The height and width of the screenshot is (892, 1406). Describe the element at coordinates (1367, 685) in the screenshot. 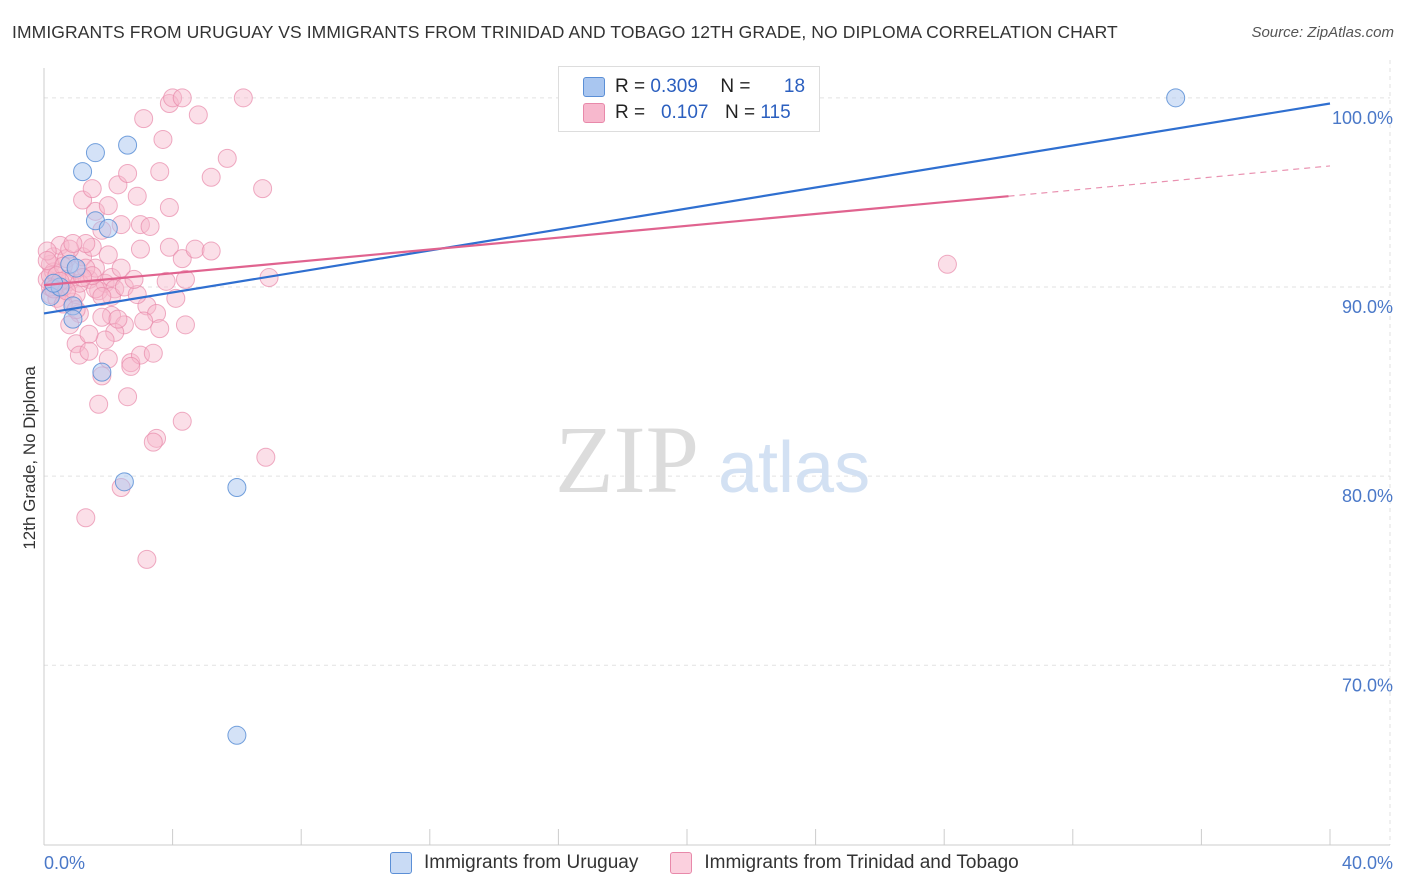

I see `y-tick-label: 70.0%` at that location.